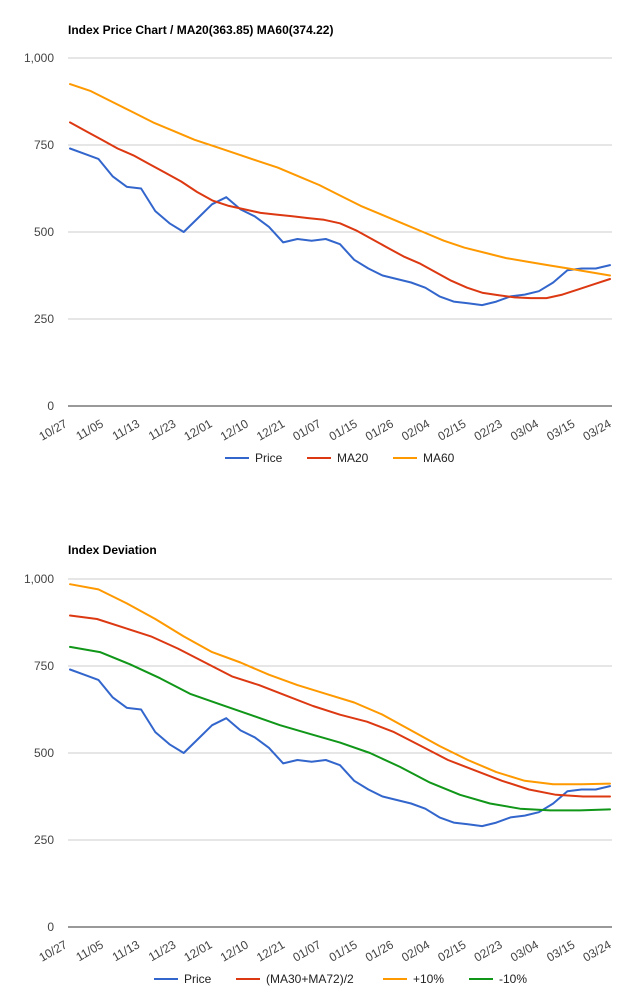 This screenshot has width=640, height=1001. I want to click on legend-label: MA60, so click(439, 458).